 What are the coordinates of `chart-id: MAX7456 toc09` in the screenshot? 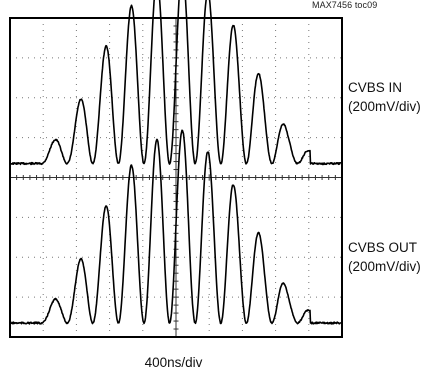 It's located at (345, 5).